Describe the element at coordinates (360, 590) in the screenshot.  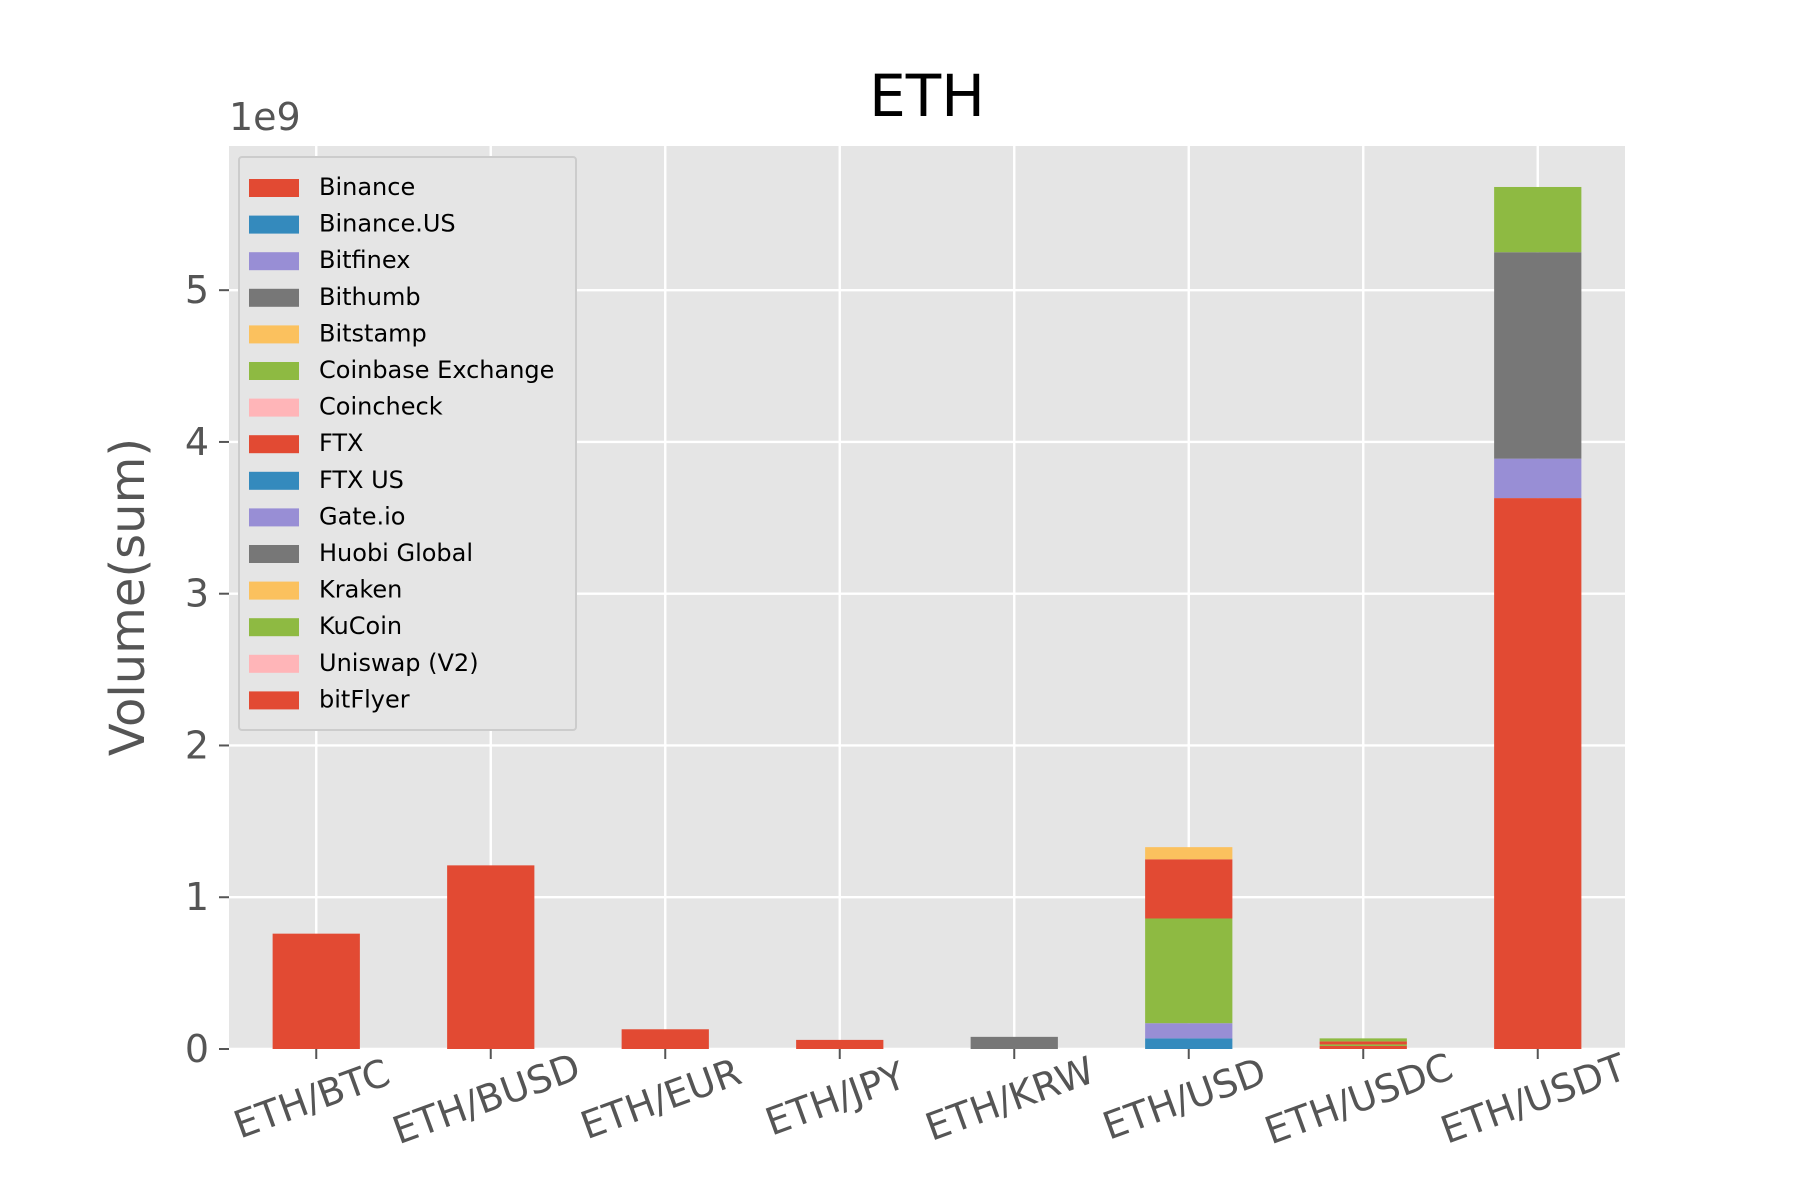
I see `legend-entry: Kraken` at that location.